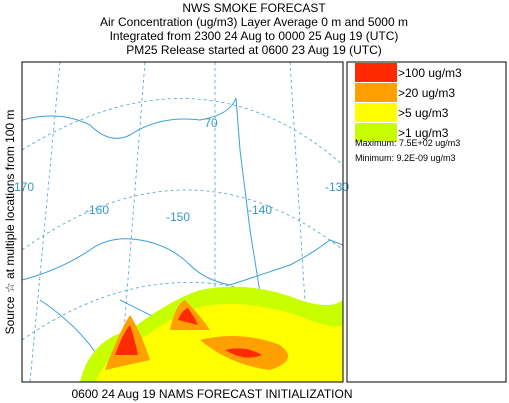 This screenshot has width=509, height=403. What do you see at coordinates (22, 187) in the screenshot?
I see `graticule-label: -170` at bounding box center [22, 187].